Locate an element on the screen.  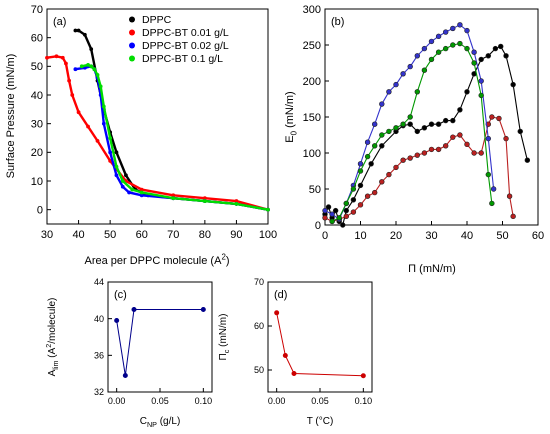
y-tick-label: 44 is located at coordinates (99, 282).